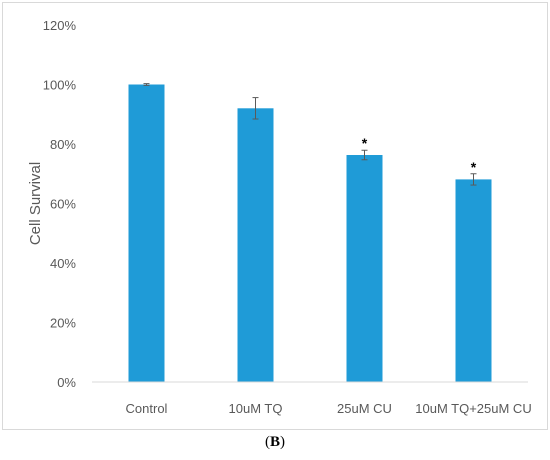 The image size is (550, 460). I want to click on y-axis-label: Cell Survival, so click(35, 203).